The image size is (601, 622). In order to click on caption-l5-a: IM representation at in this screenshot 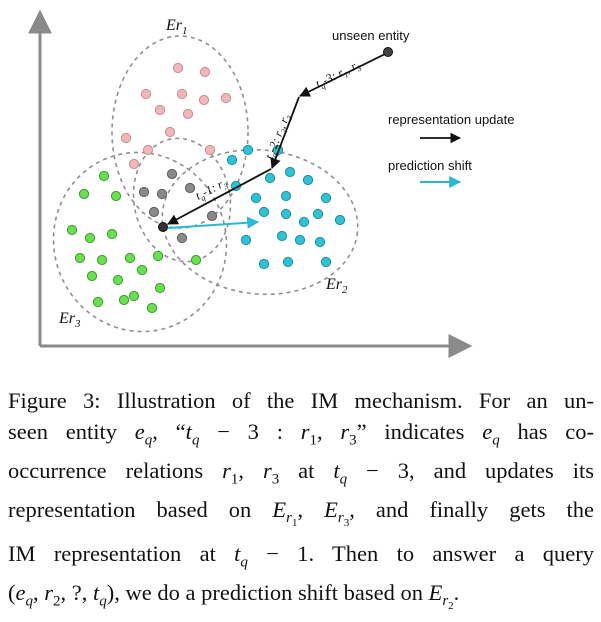, I will do `click(121, 553)`.